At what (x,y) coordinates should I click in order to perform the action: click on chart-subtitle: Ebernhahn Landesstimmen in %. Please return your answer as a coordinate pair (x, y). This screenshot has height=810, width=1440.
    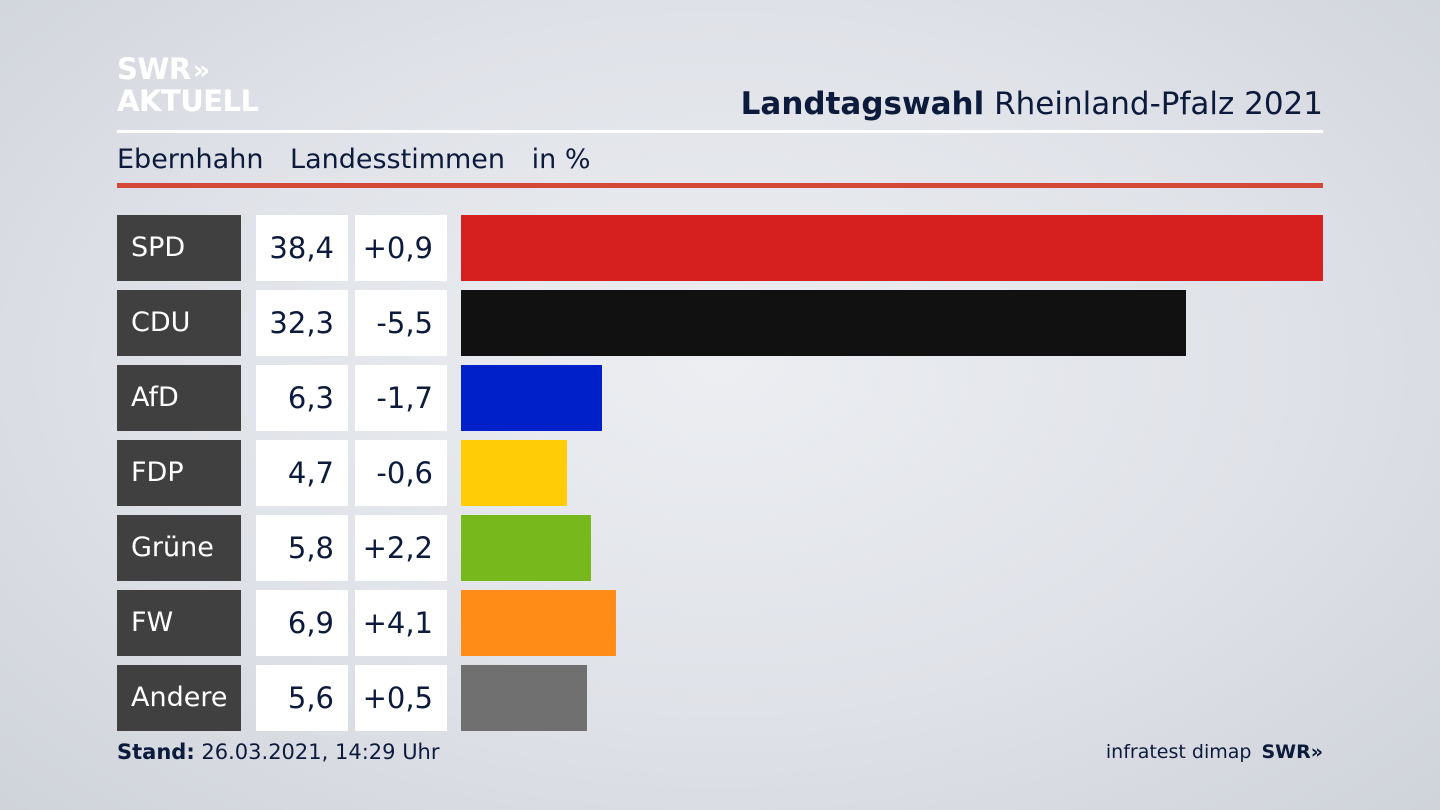
    Looking at the image, I should click on (362, 159).